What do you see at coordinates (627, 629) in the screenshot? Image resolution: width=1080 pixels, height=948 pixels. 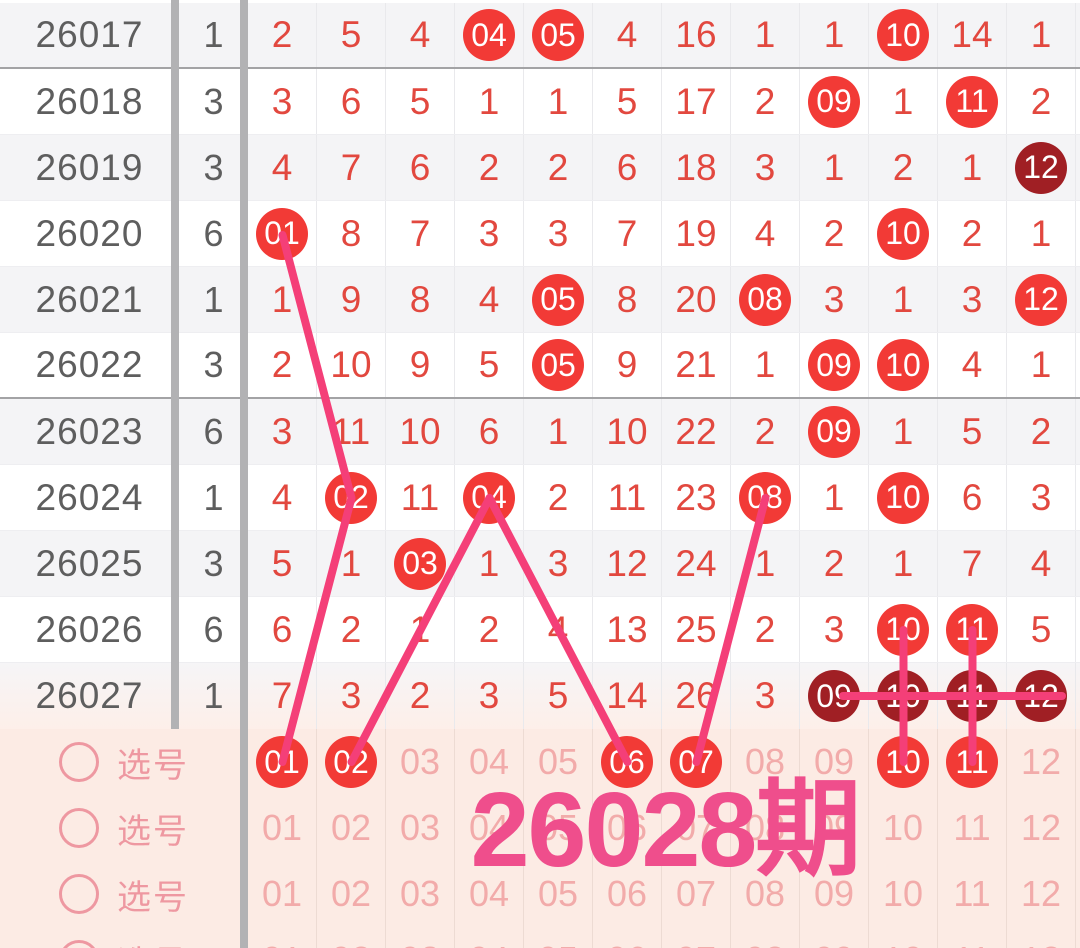 I see `number-cell: 13` at bounding box center [627, 629].